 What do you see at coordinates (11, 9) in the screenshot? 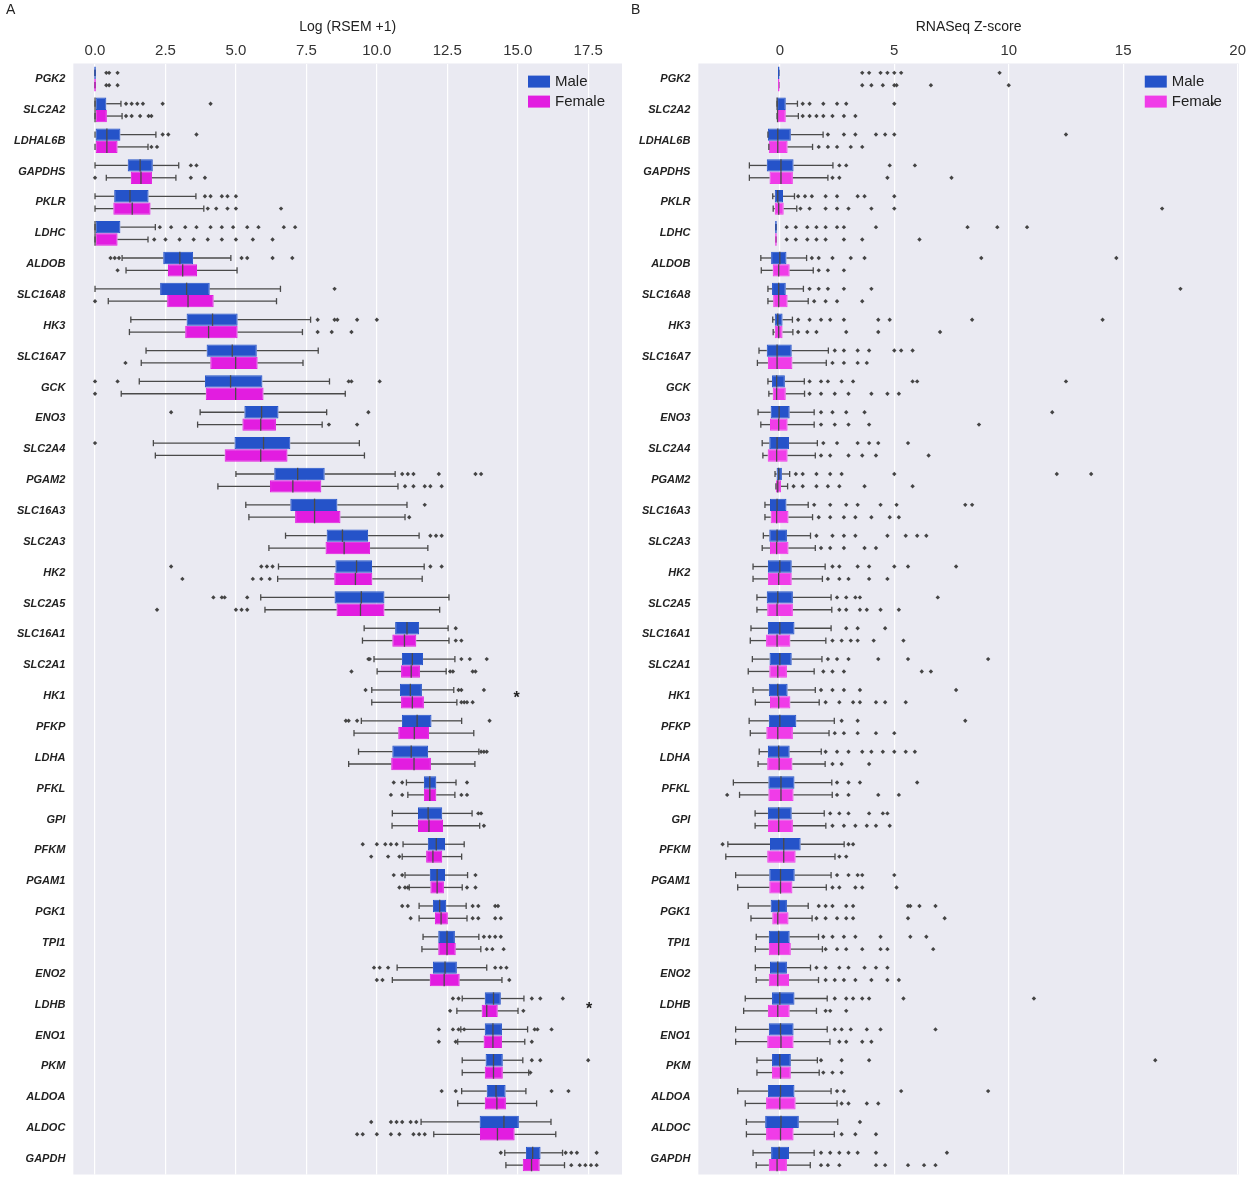
I see `chart-title: A` at bounding box center [11, 9].